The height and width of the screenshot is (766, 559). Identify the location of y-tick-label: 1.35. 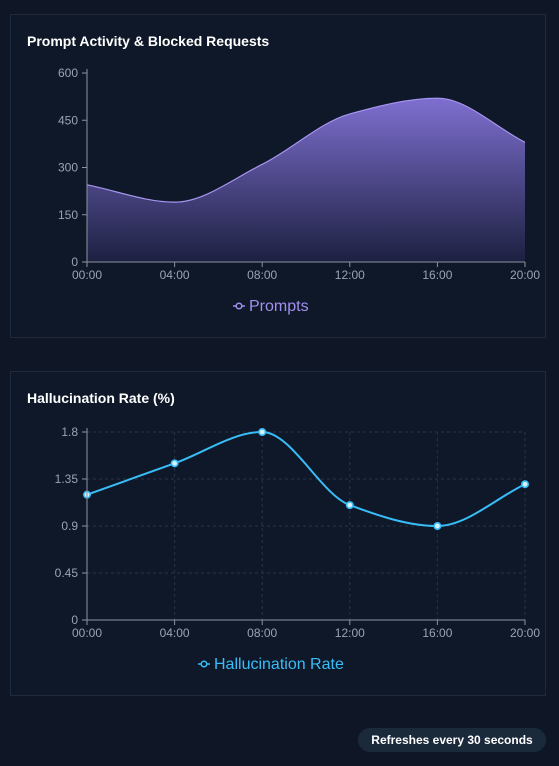
(67, 479).